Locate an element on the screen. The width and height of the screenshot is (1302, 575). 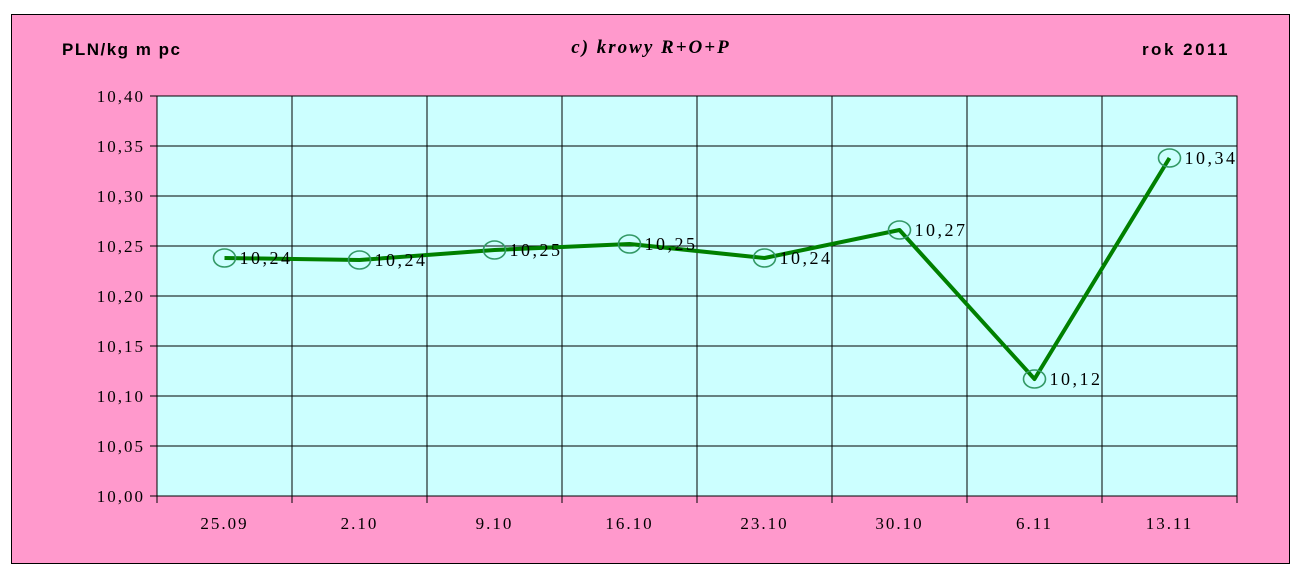
data-label: 10,12 is located at coordinates (1076, 379).